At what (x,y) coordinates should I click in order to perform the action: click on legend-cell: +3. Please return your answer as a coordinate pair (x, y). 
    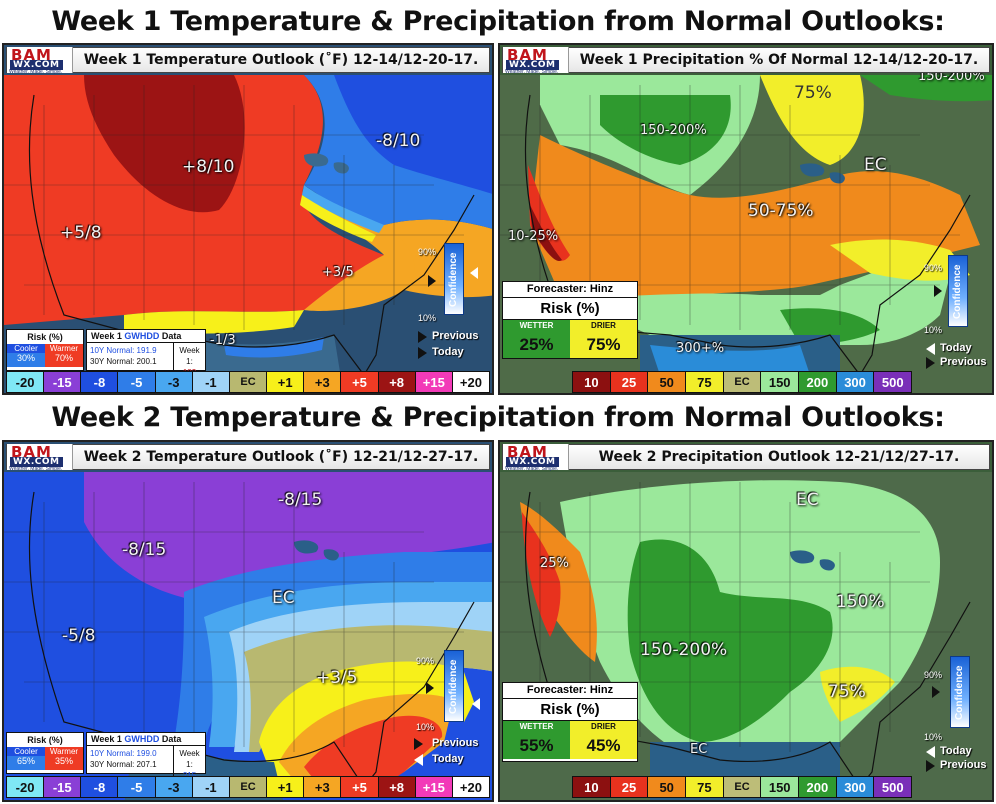
    Looking at the image, I should click on (323, 382).